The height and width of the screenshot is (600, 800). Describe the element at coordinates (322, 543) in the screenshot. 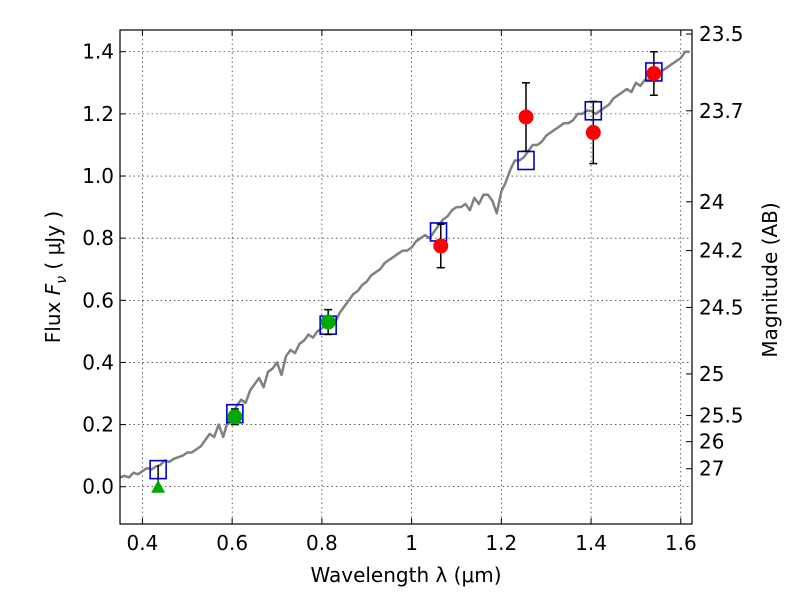

I see `x-tick-label: 0.8` at that location.